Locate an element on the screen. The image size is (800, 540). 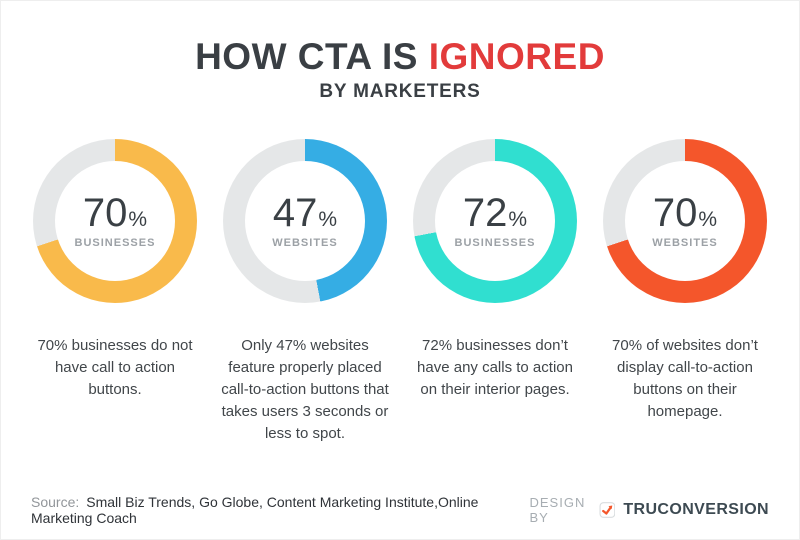
donut-value-number-4: 70 is located at coordinates (675, 212).